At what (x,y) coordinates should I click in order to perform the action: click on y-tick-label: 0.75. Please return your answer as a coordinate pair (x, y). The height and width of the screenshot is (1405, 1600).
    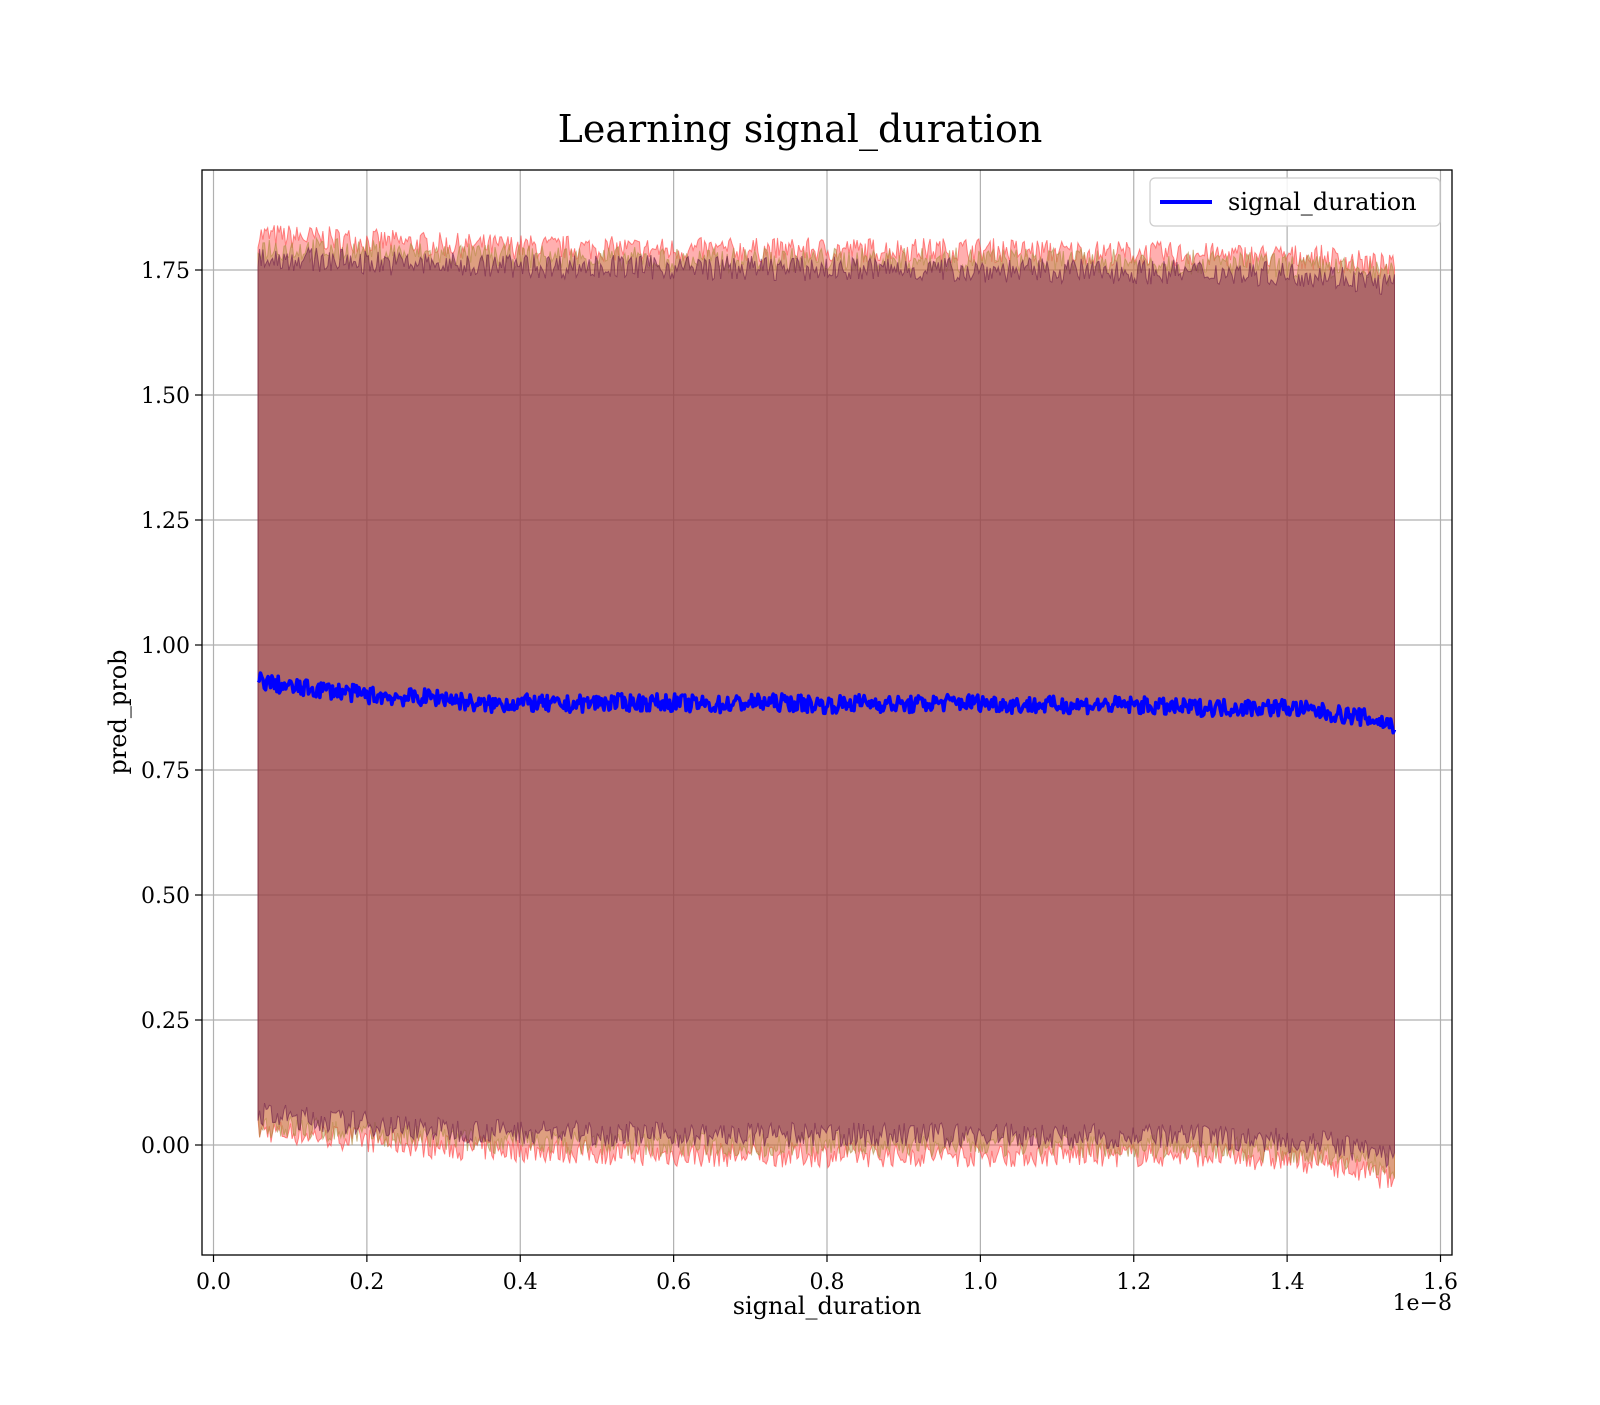
    Looking at the image, I should click on (165, 771).